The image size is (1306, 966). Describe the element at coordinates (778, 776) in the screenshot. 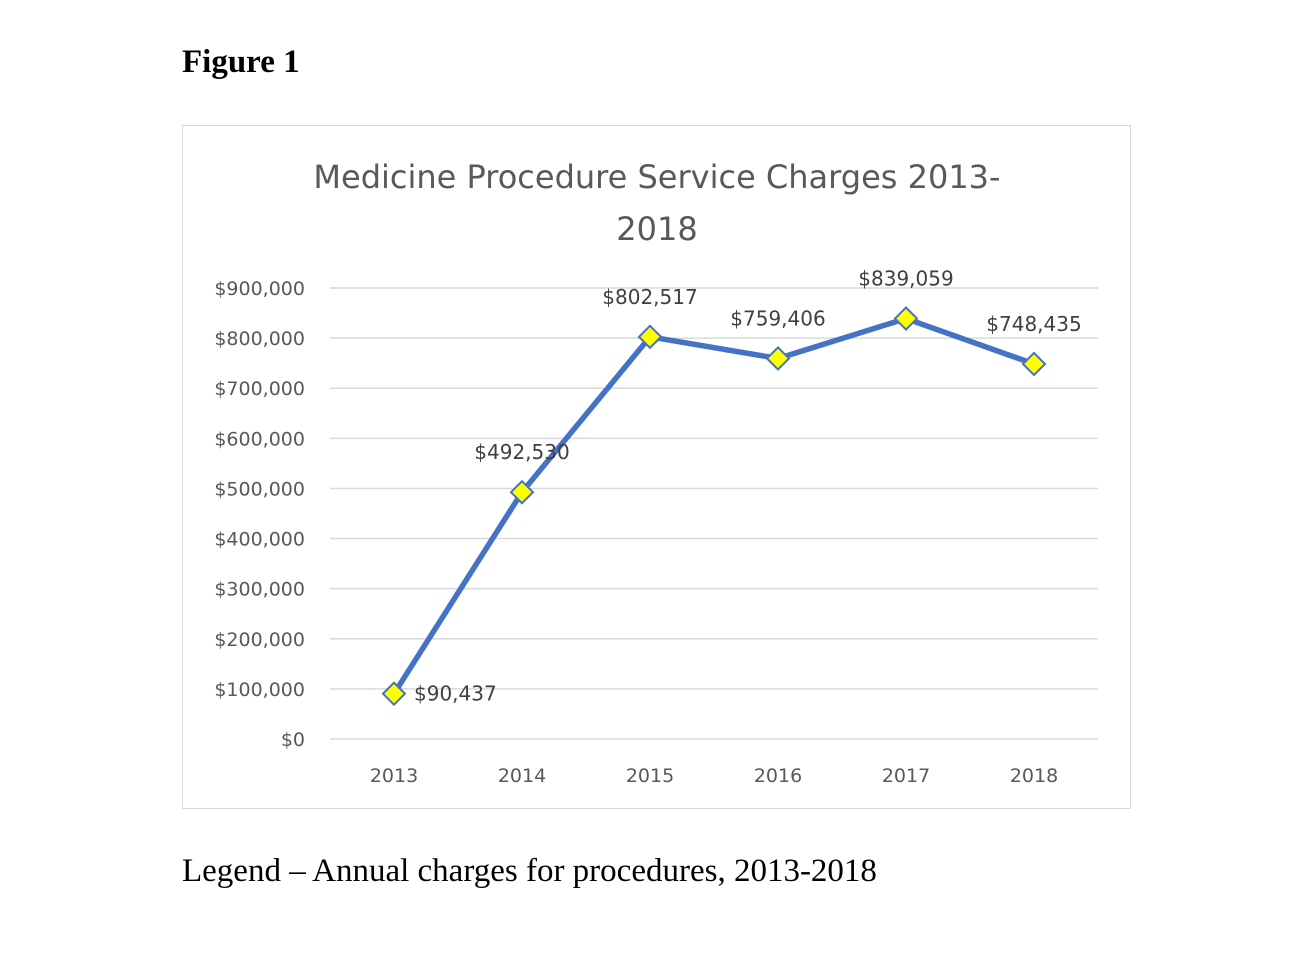

I see `x-tick-label: 2016` at that location.